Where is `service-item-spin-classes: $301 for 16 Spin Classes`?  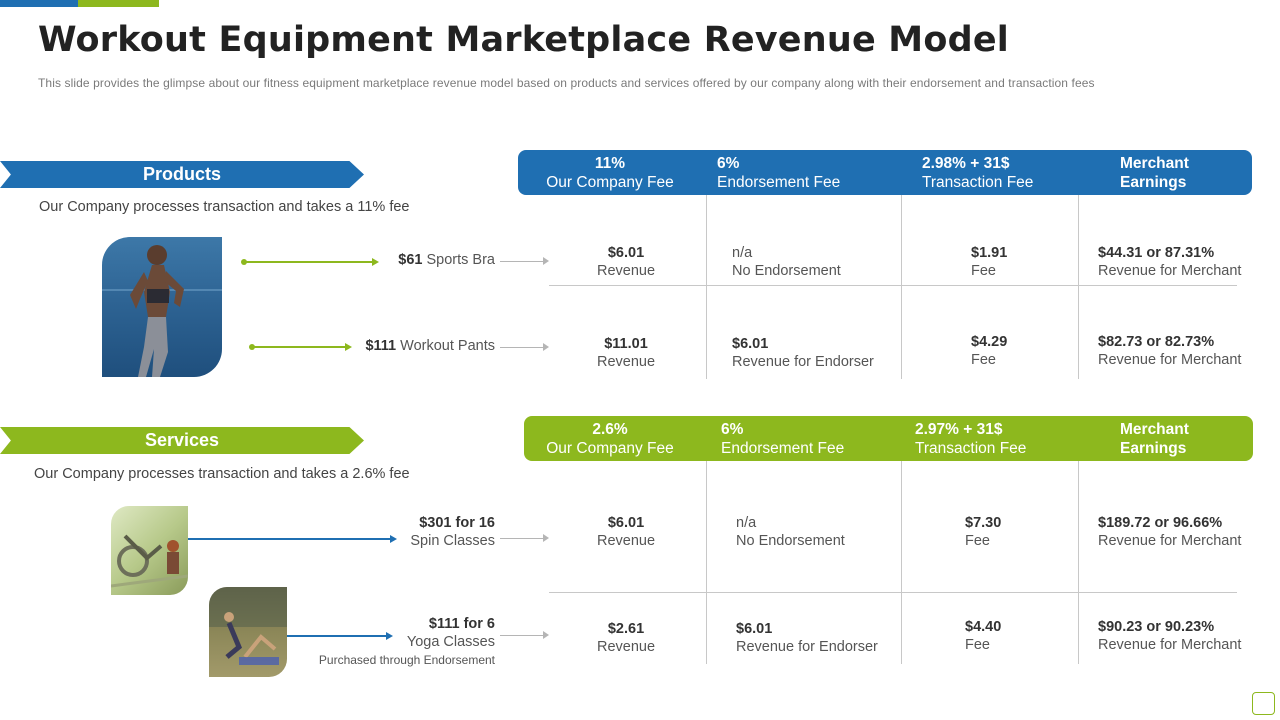 service-item-spin-classes: $301 for 16 Spin Classes is located at coordinates (452, 532).